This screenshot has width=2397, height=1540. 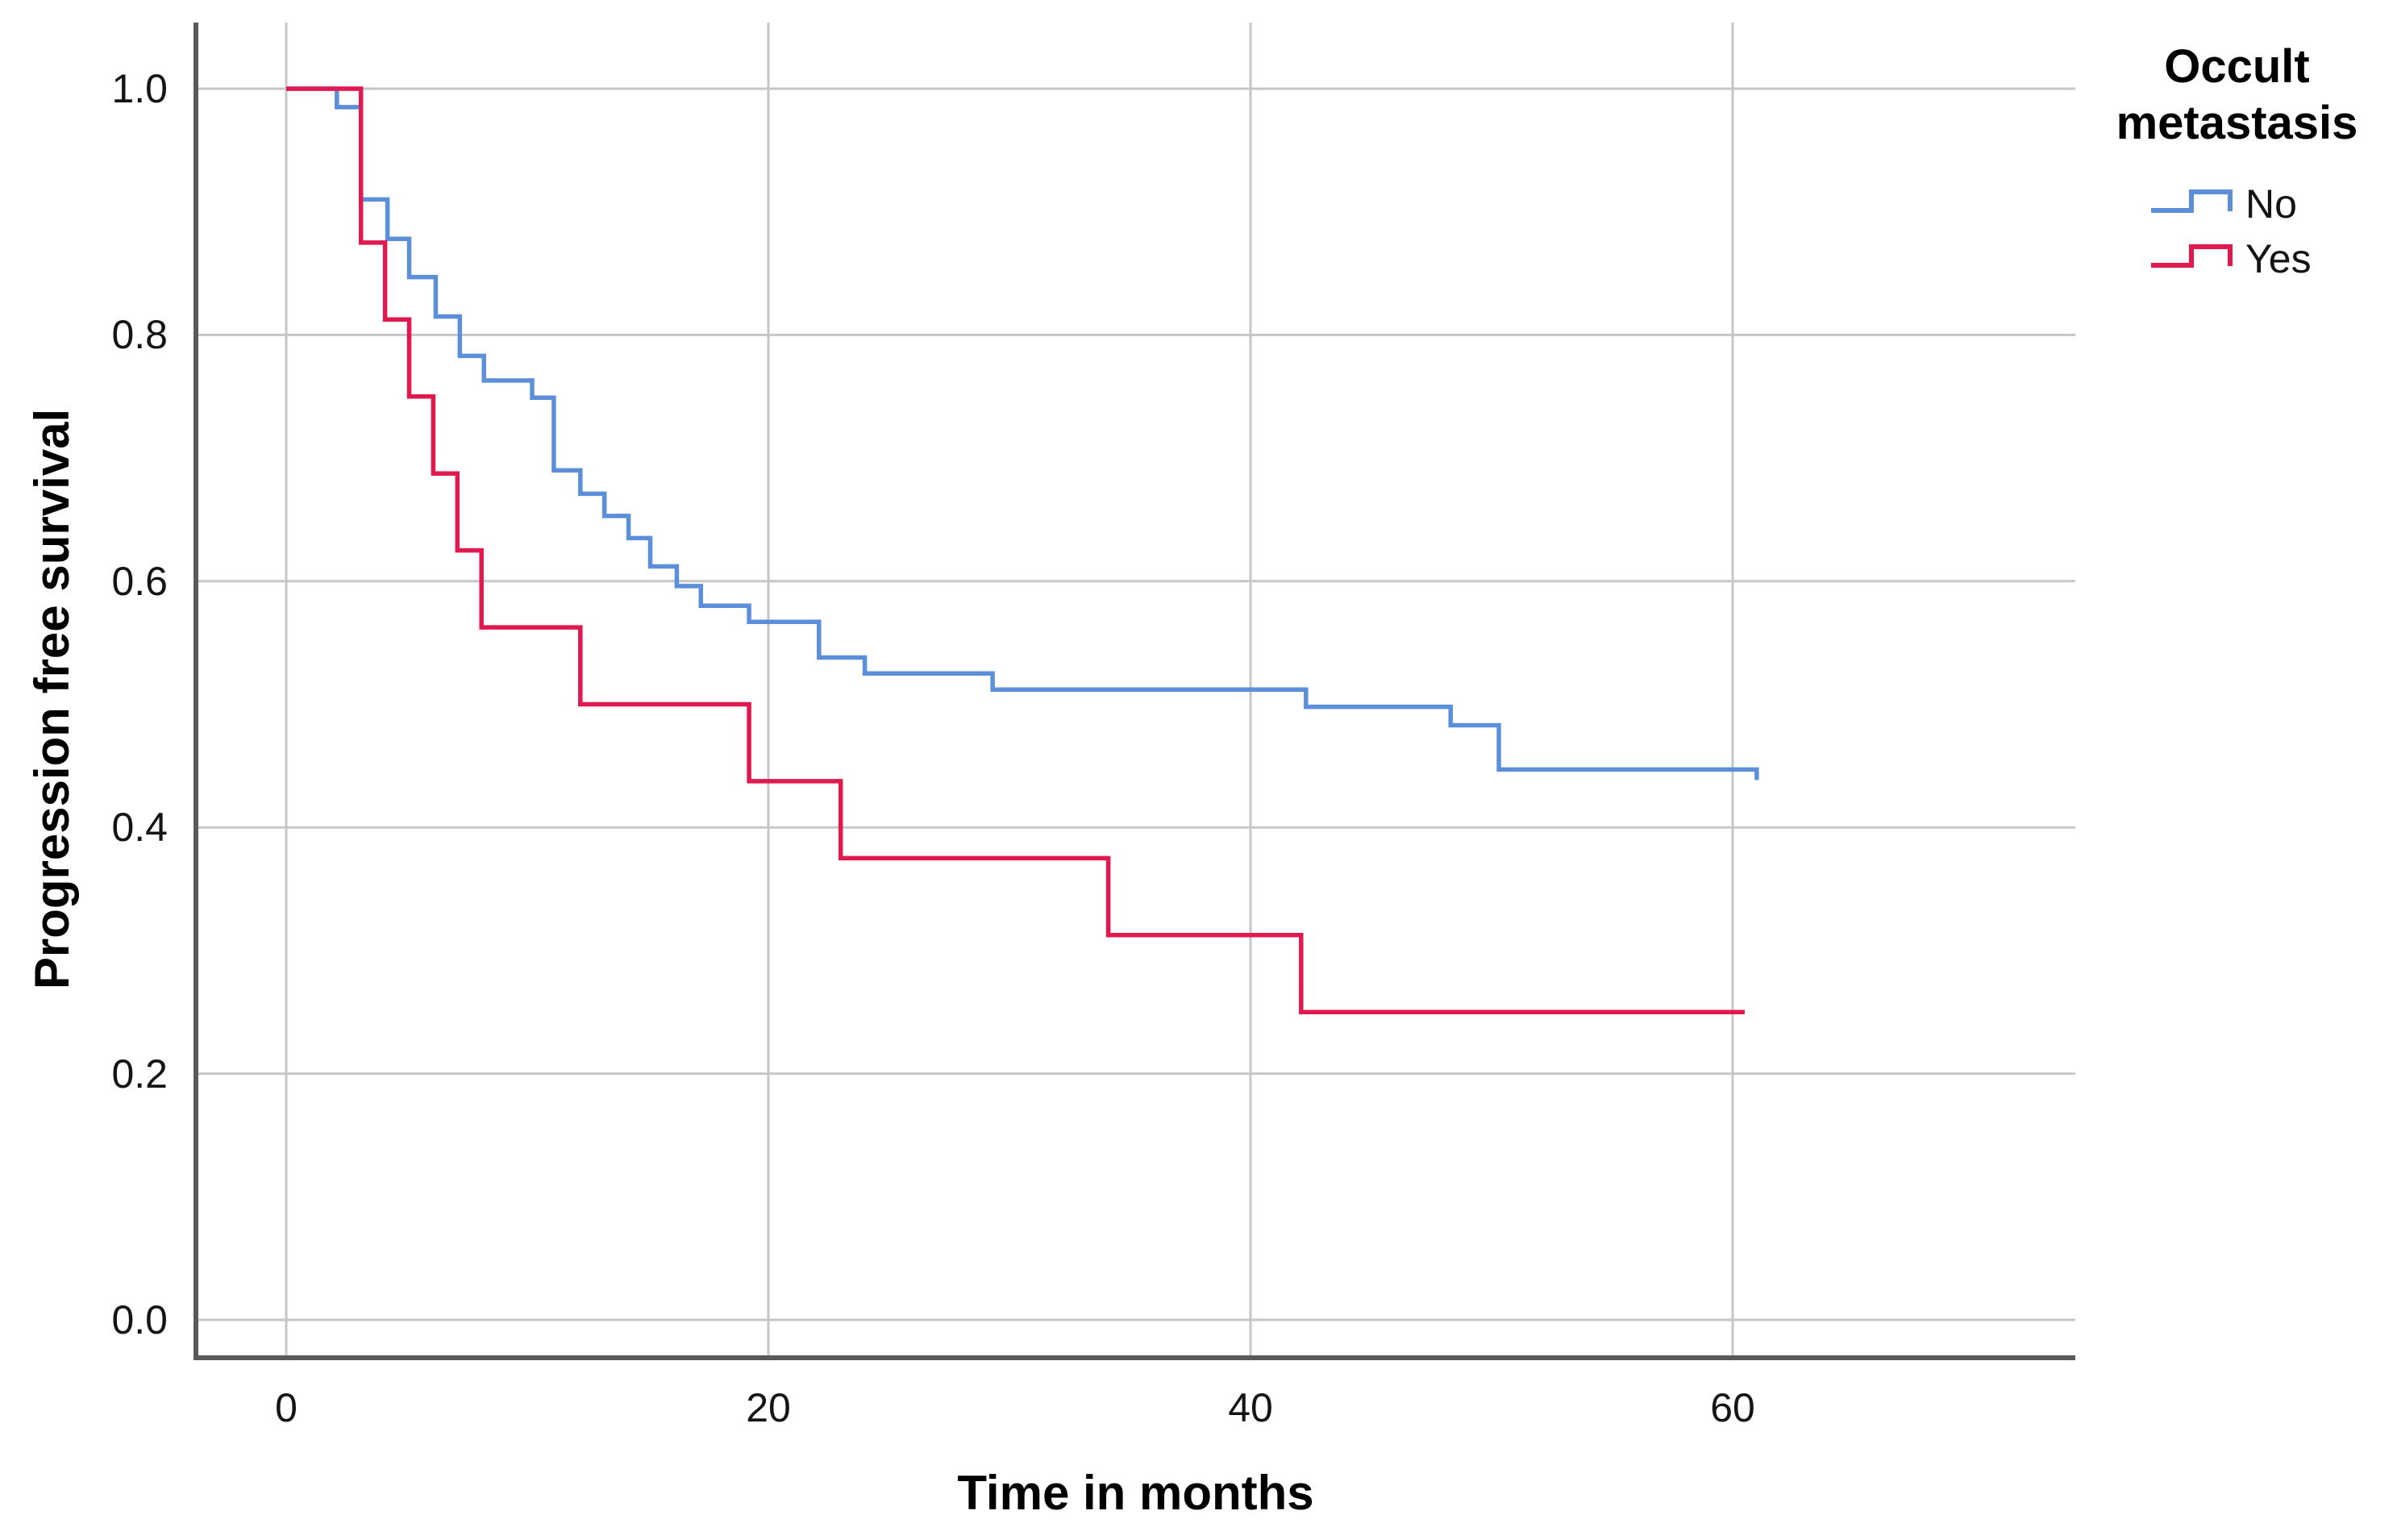 I want to click on legend-title-line-2: metastasis, so click(x=2237, y=123).